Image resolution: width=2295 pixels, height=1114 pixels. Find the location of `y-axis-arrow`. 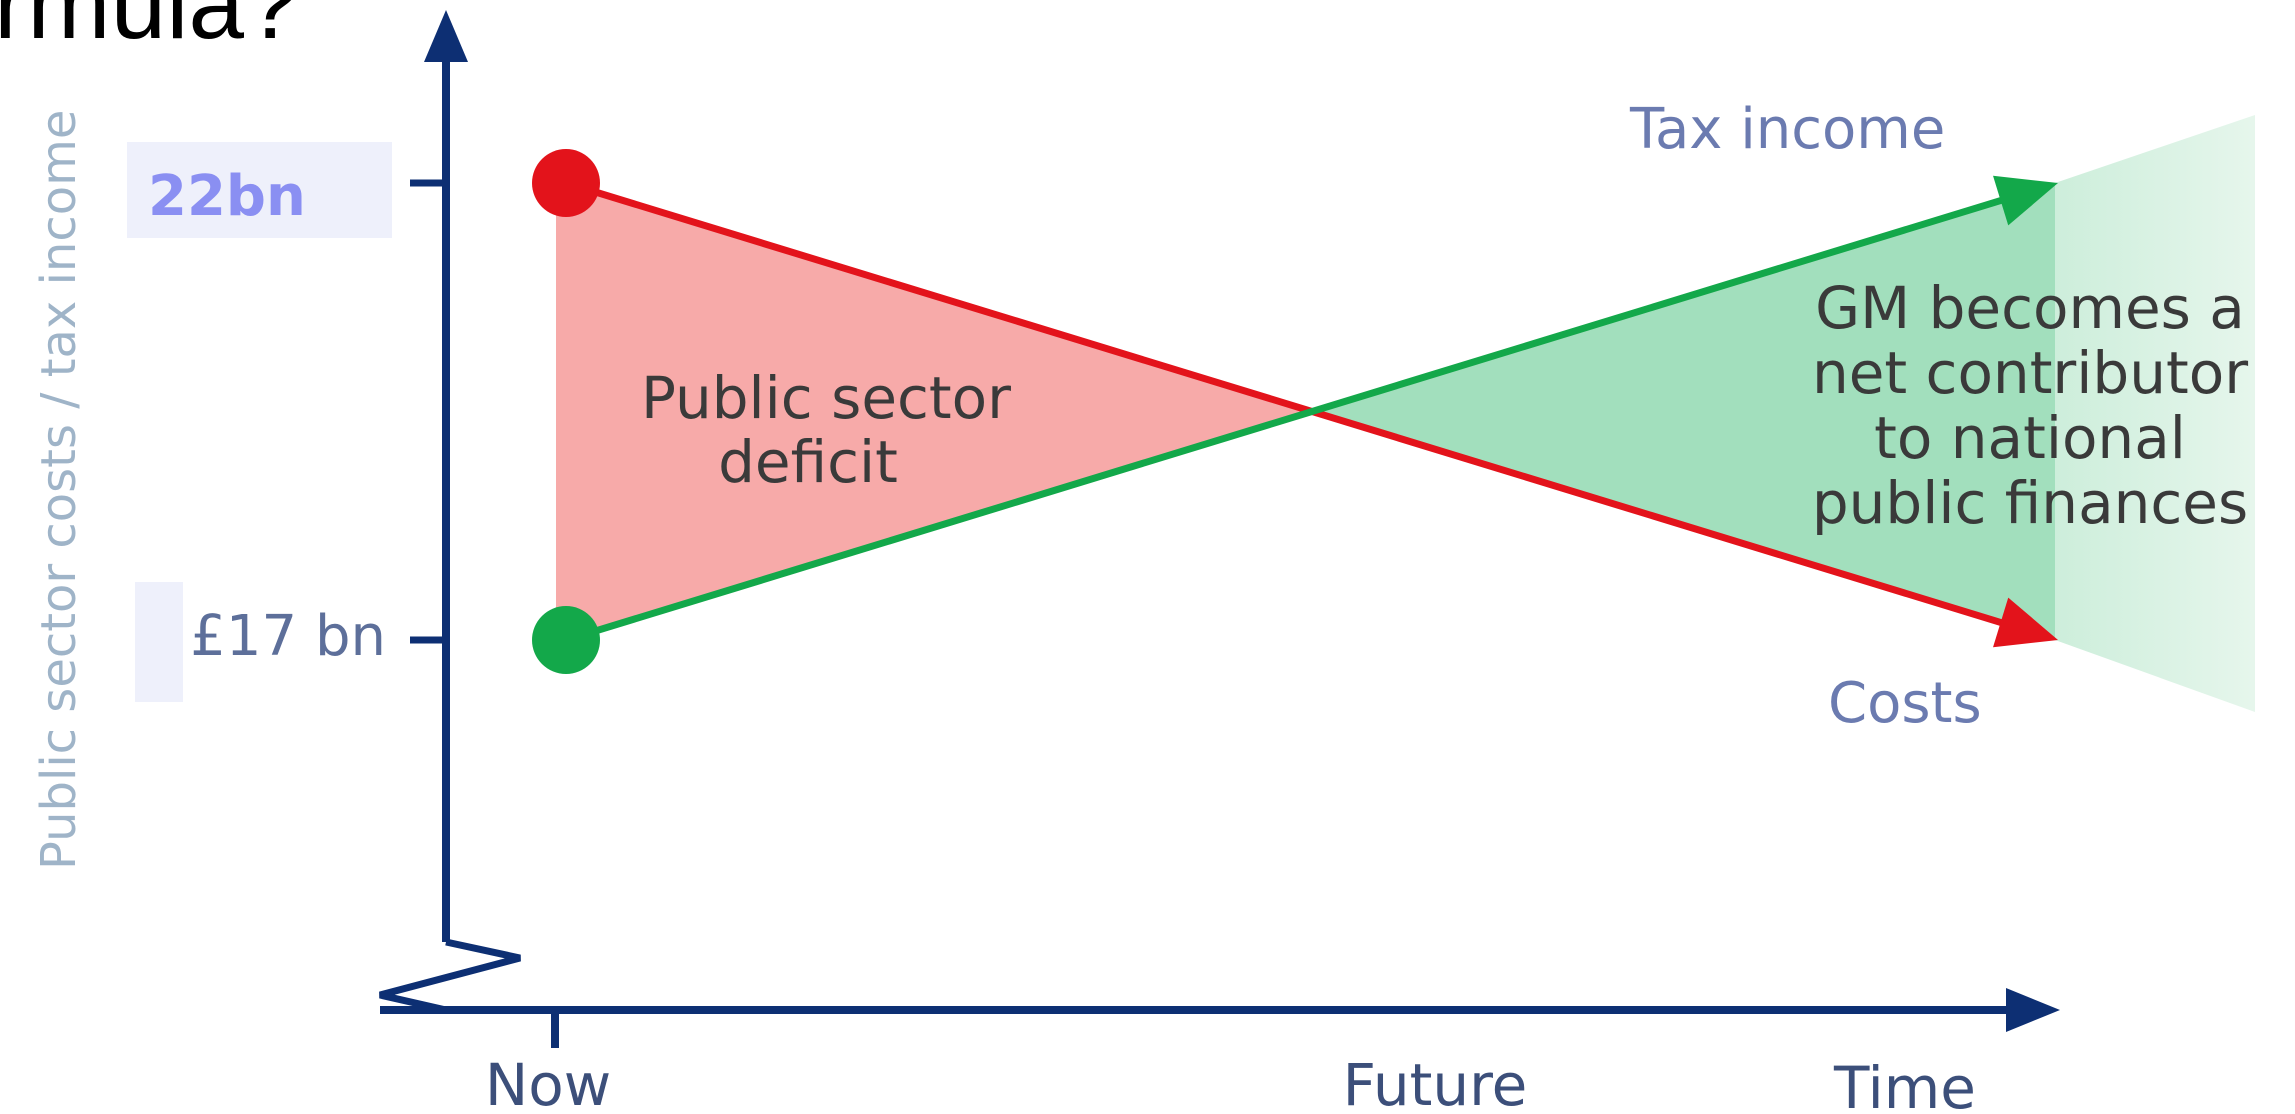

y-axis-arrow is located at coordinates (446, 36).